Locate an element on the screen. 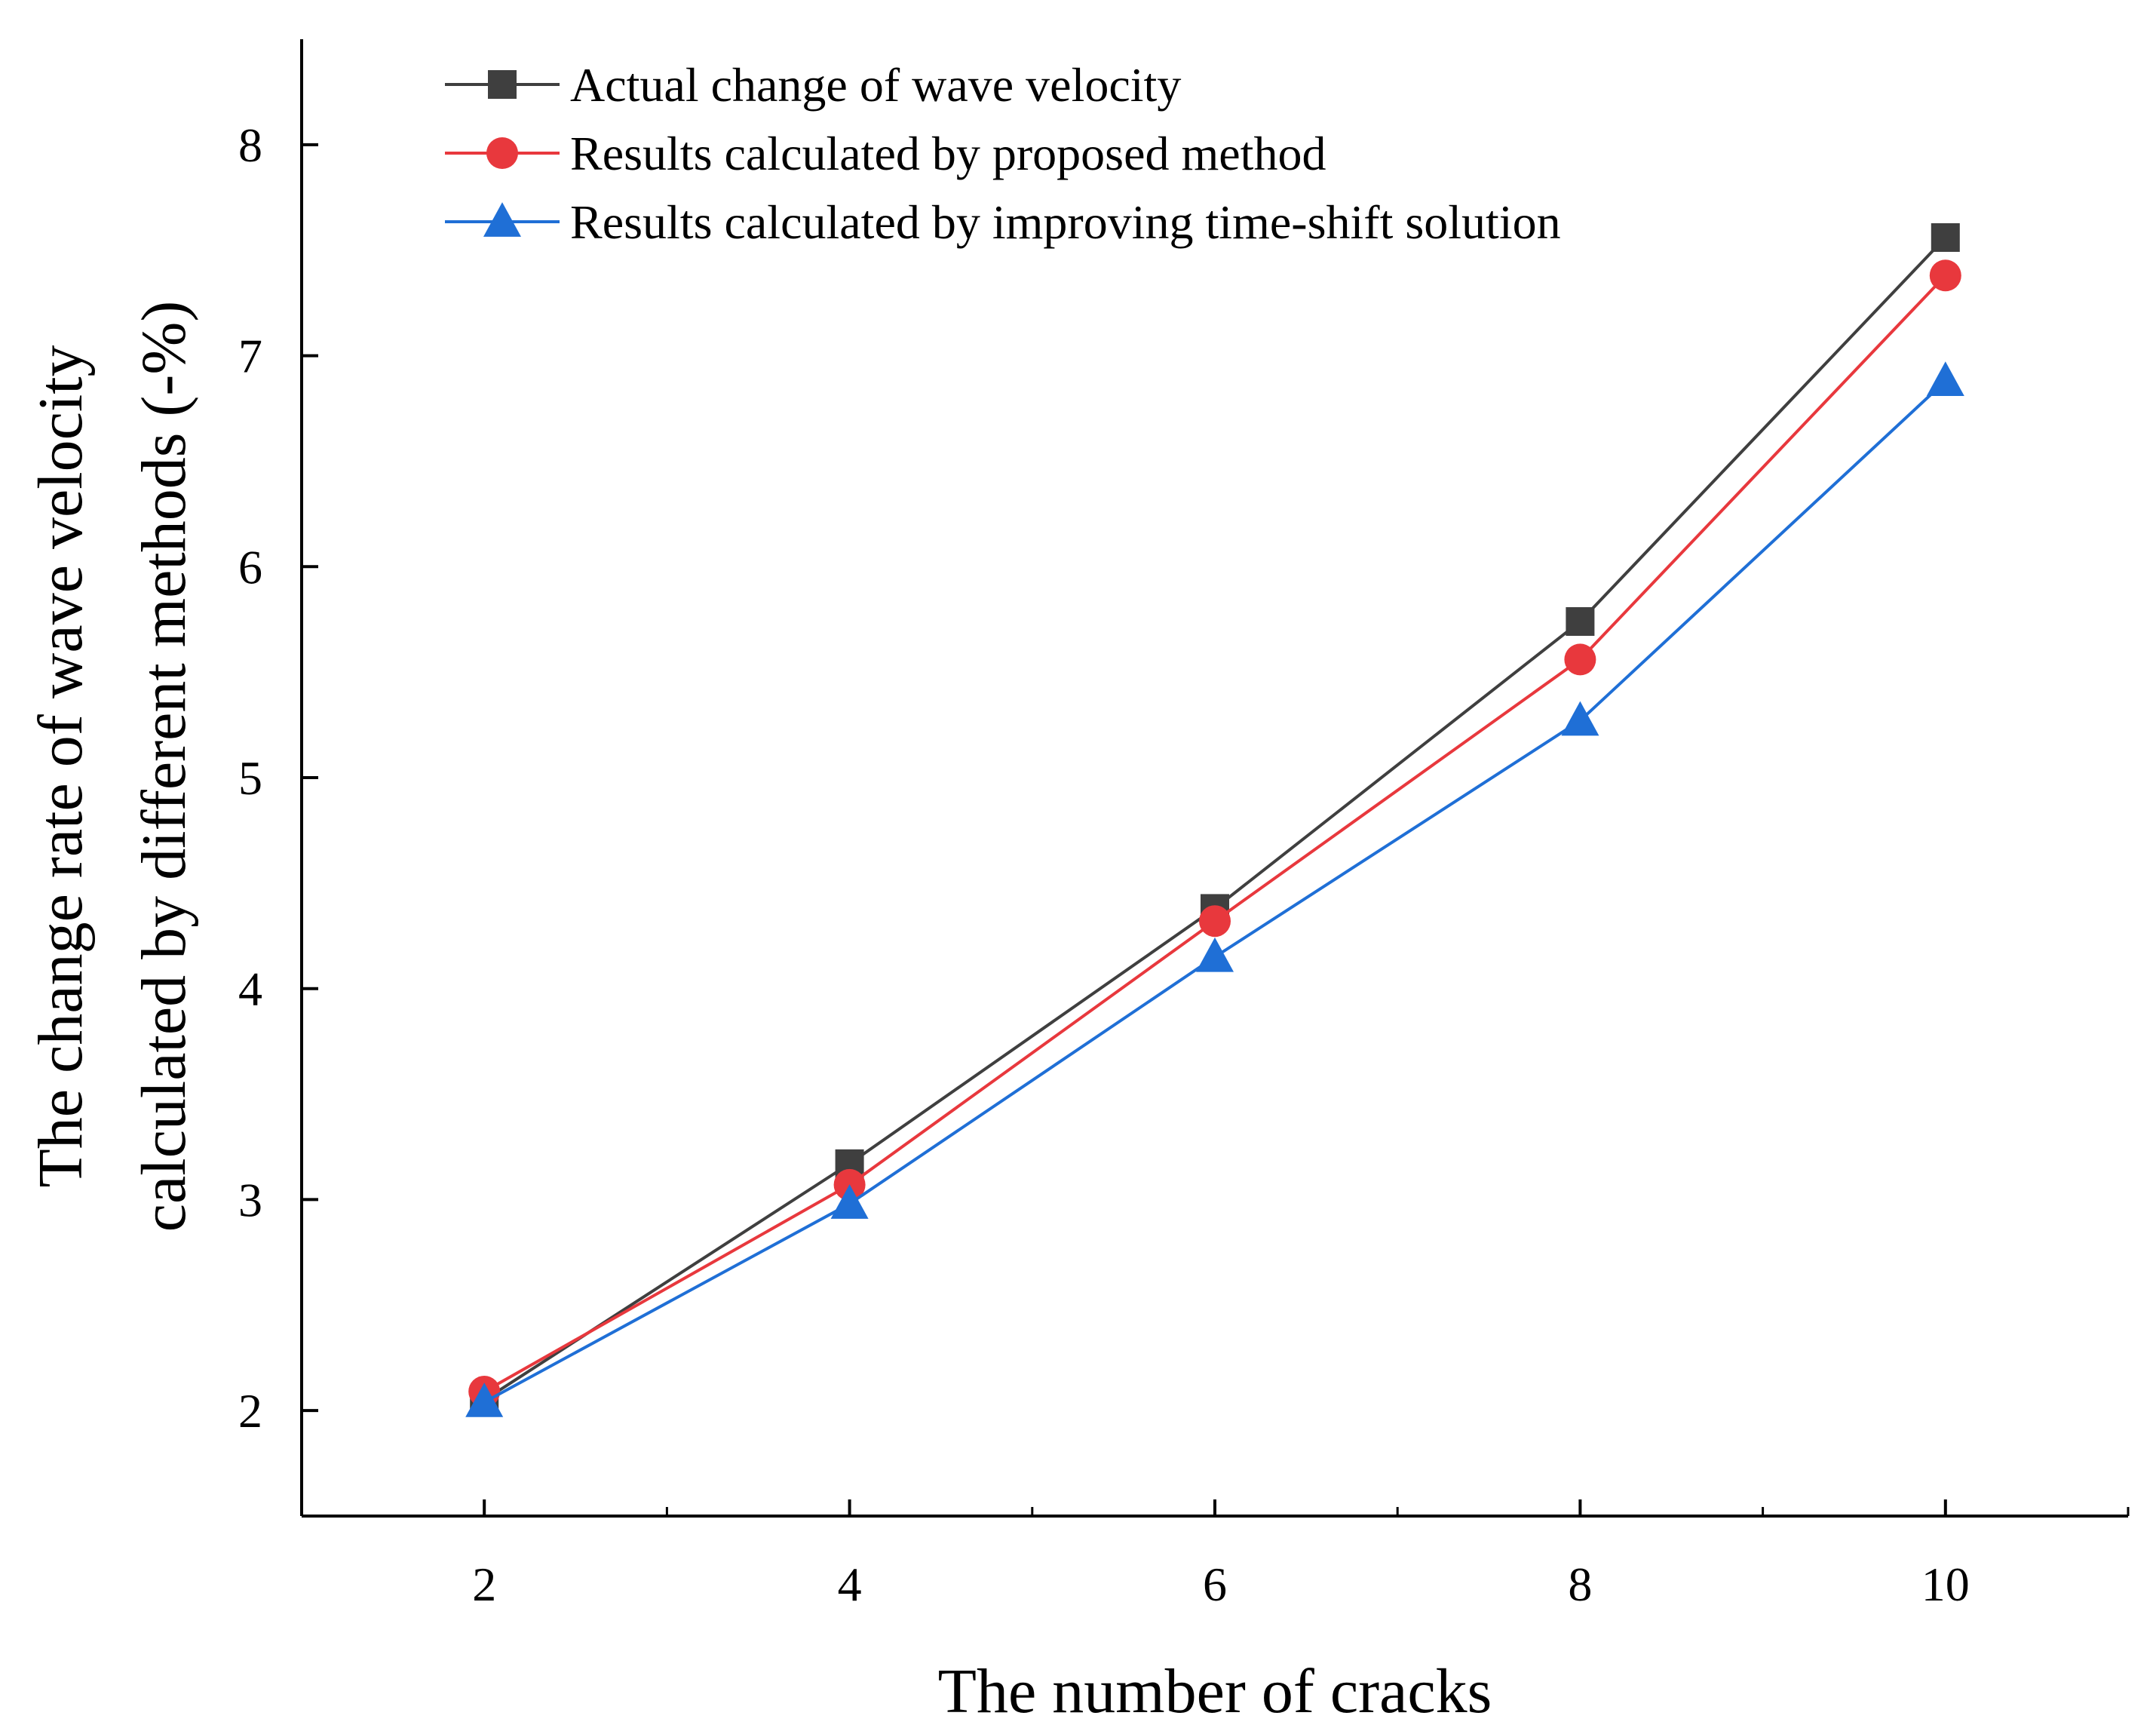 Image resolution: width=2156 pixels, height=1731 pixels. x-tick-label: 4 is located at coordinates (850, 1584).